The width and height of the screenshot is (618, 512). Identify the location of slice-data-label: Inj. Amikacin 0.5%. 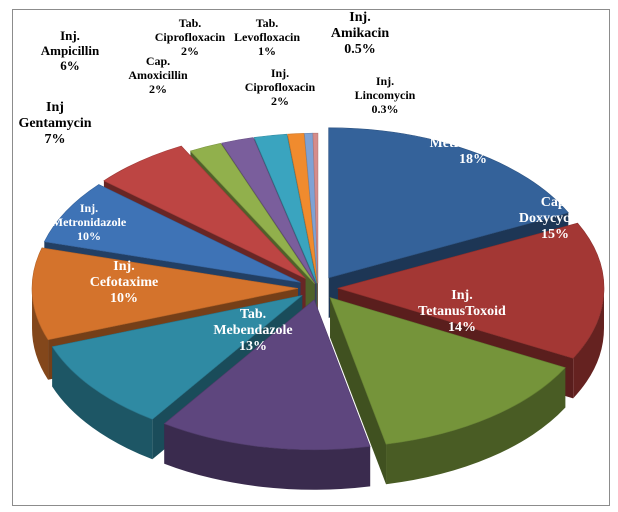
(360, 33).